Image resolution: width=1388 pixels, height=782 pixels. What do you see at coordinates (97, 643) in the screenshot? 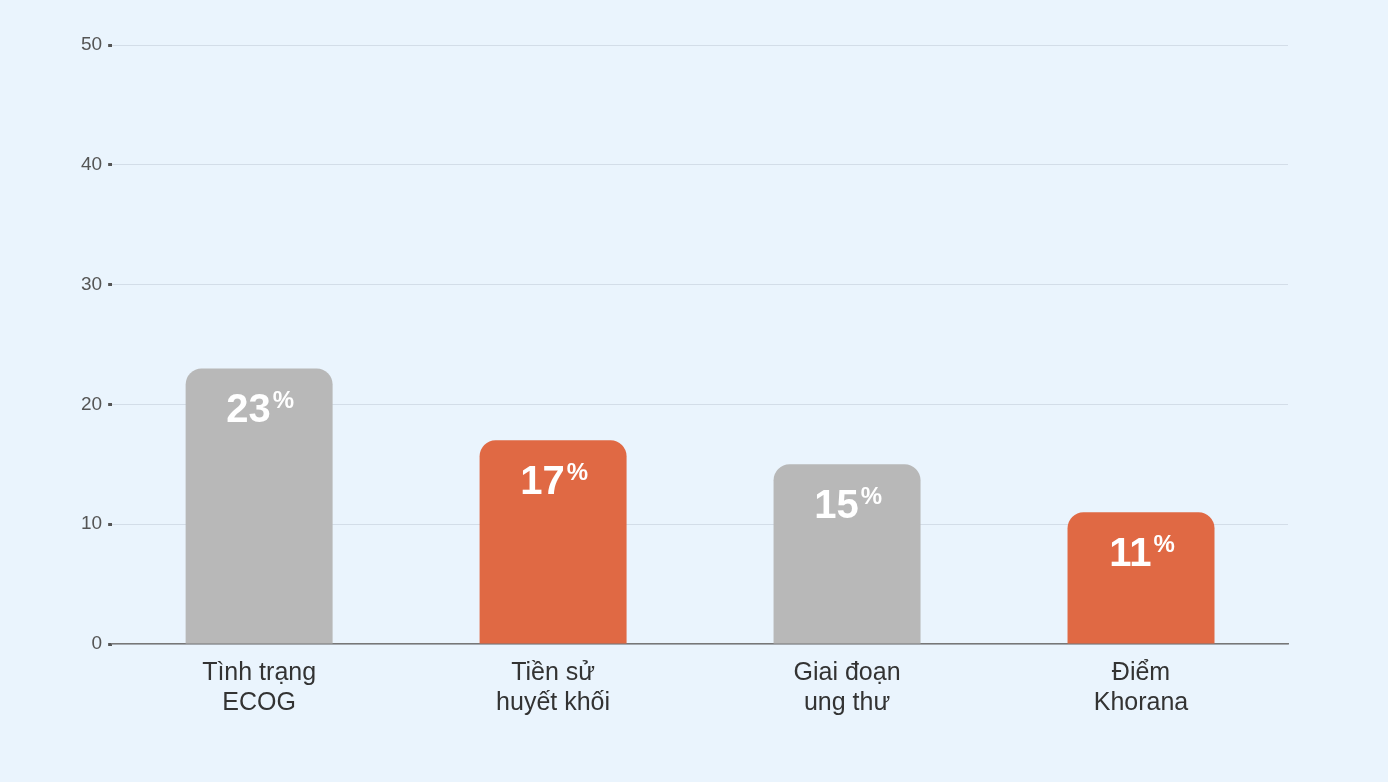
I see `y-tick-label: 0` at bounding box center [97, 643].